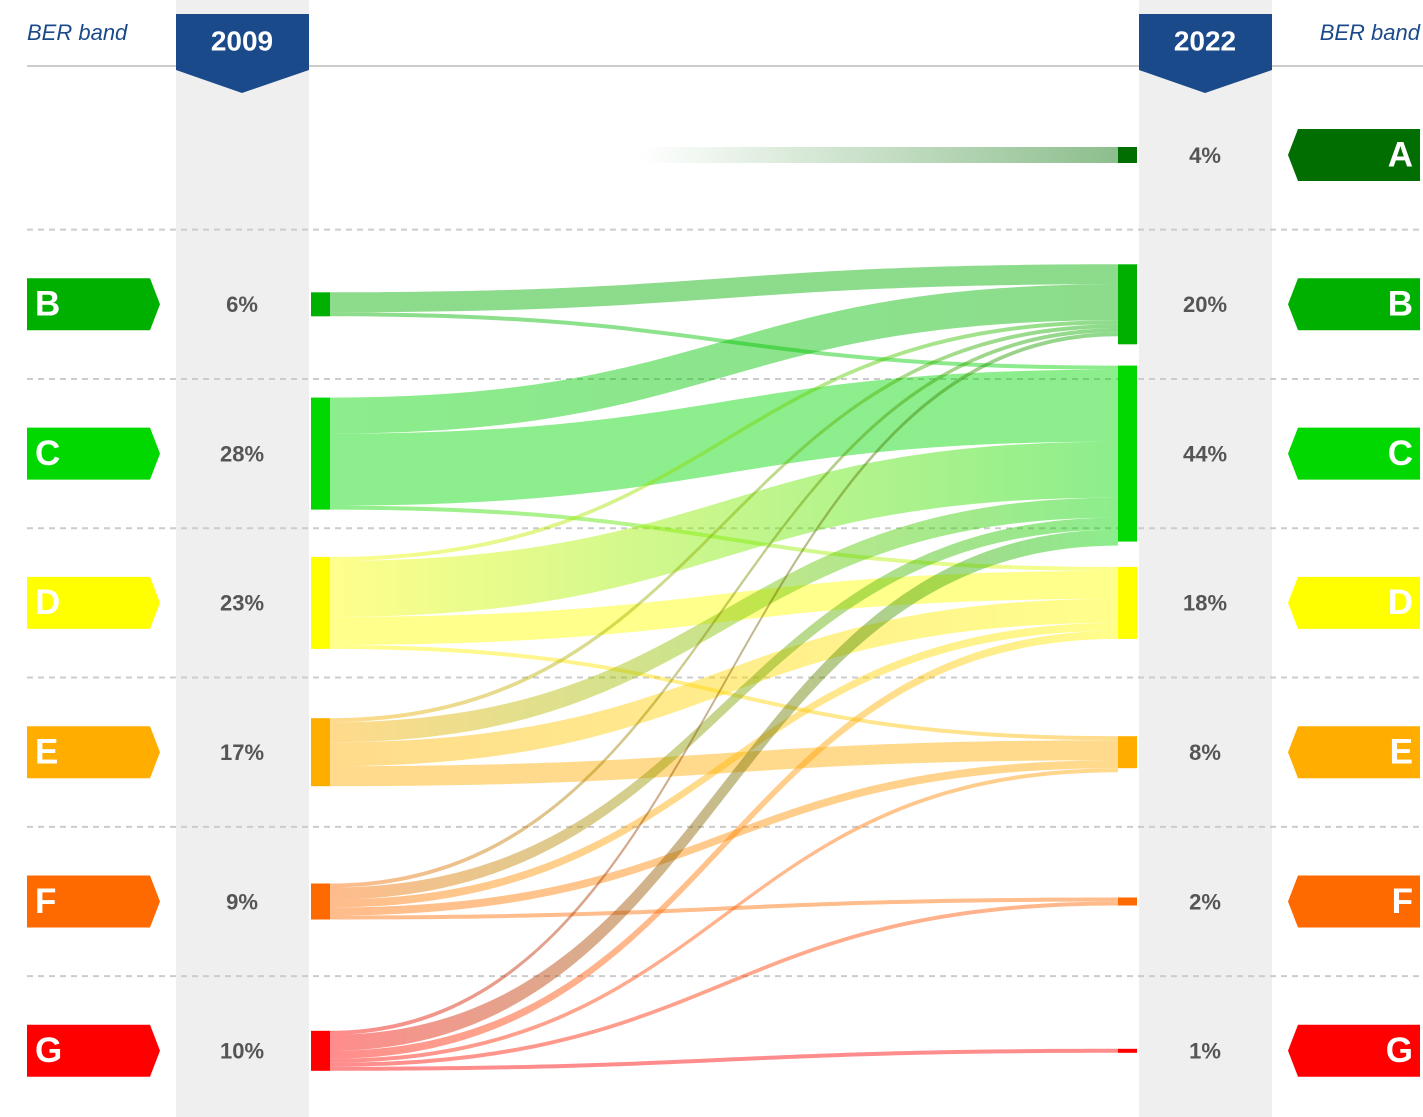  What do you see at coordinates (1205, 752) in the screenshot?
I see `target-share: 8%` at bounding box center [1205, 752].